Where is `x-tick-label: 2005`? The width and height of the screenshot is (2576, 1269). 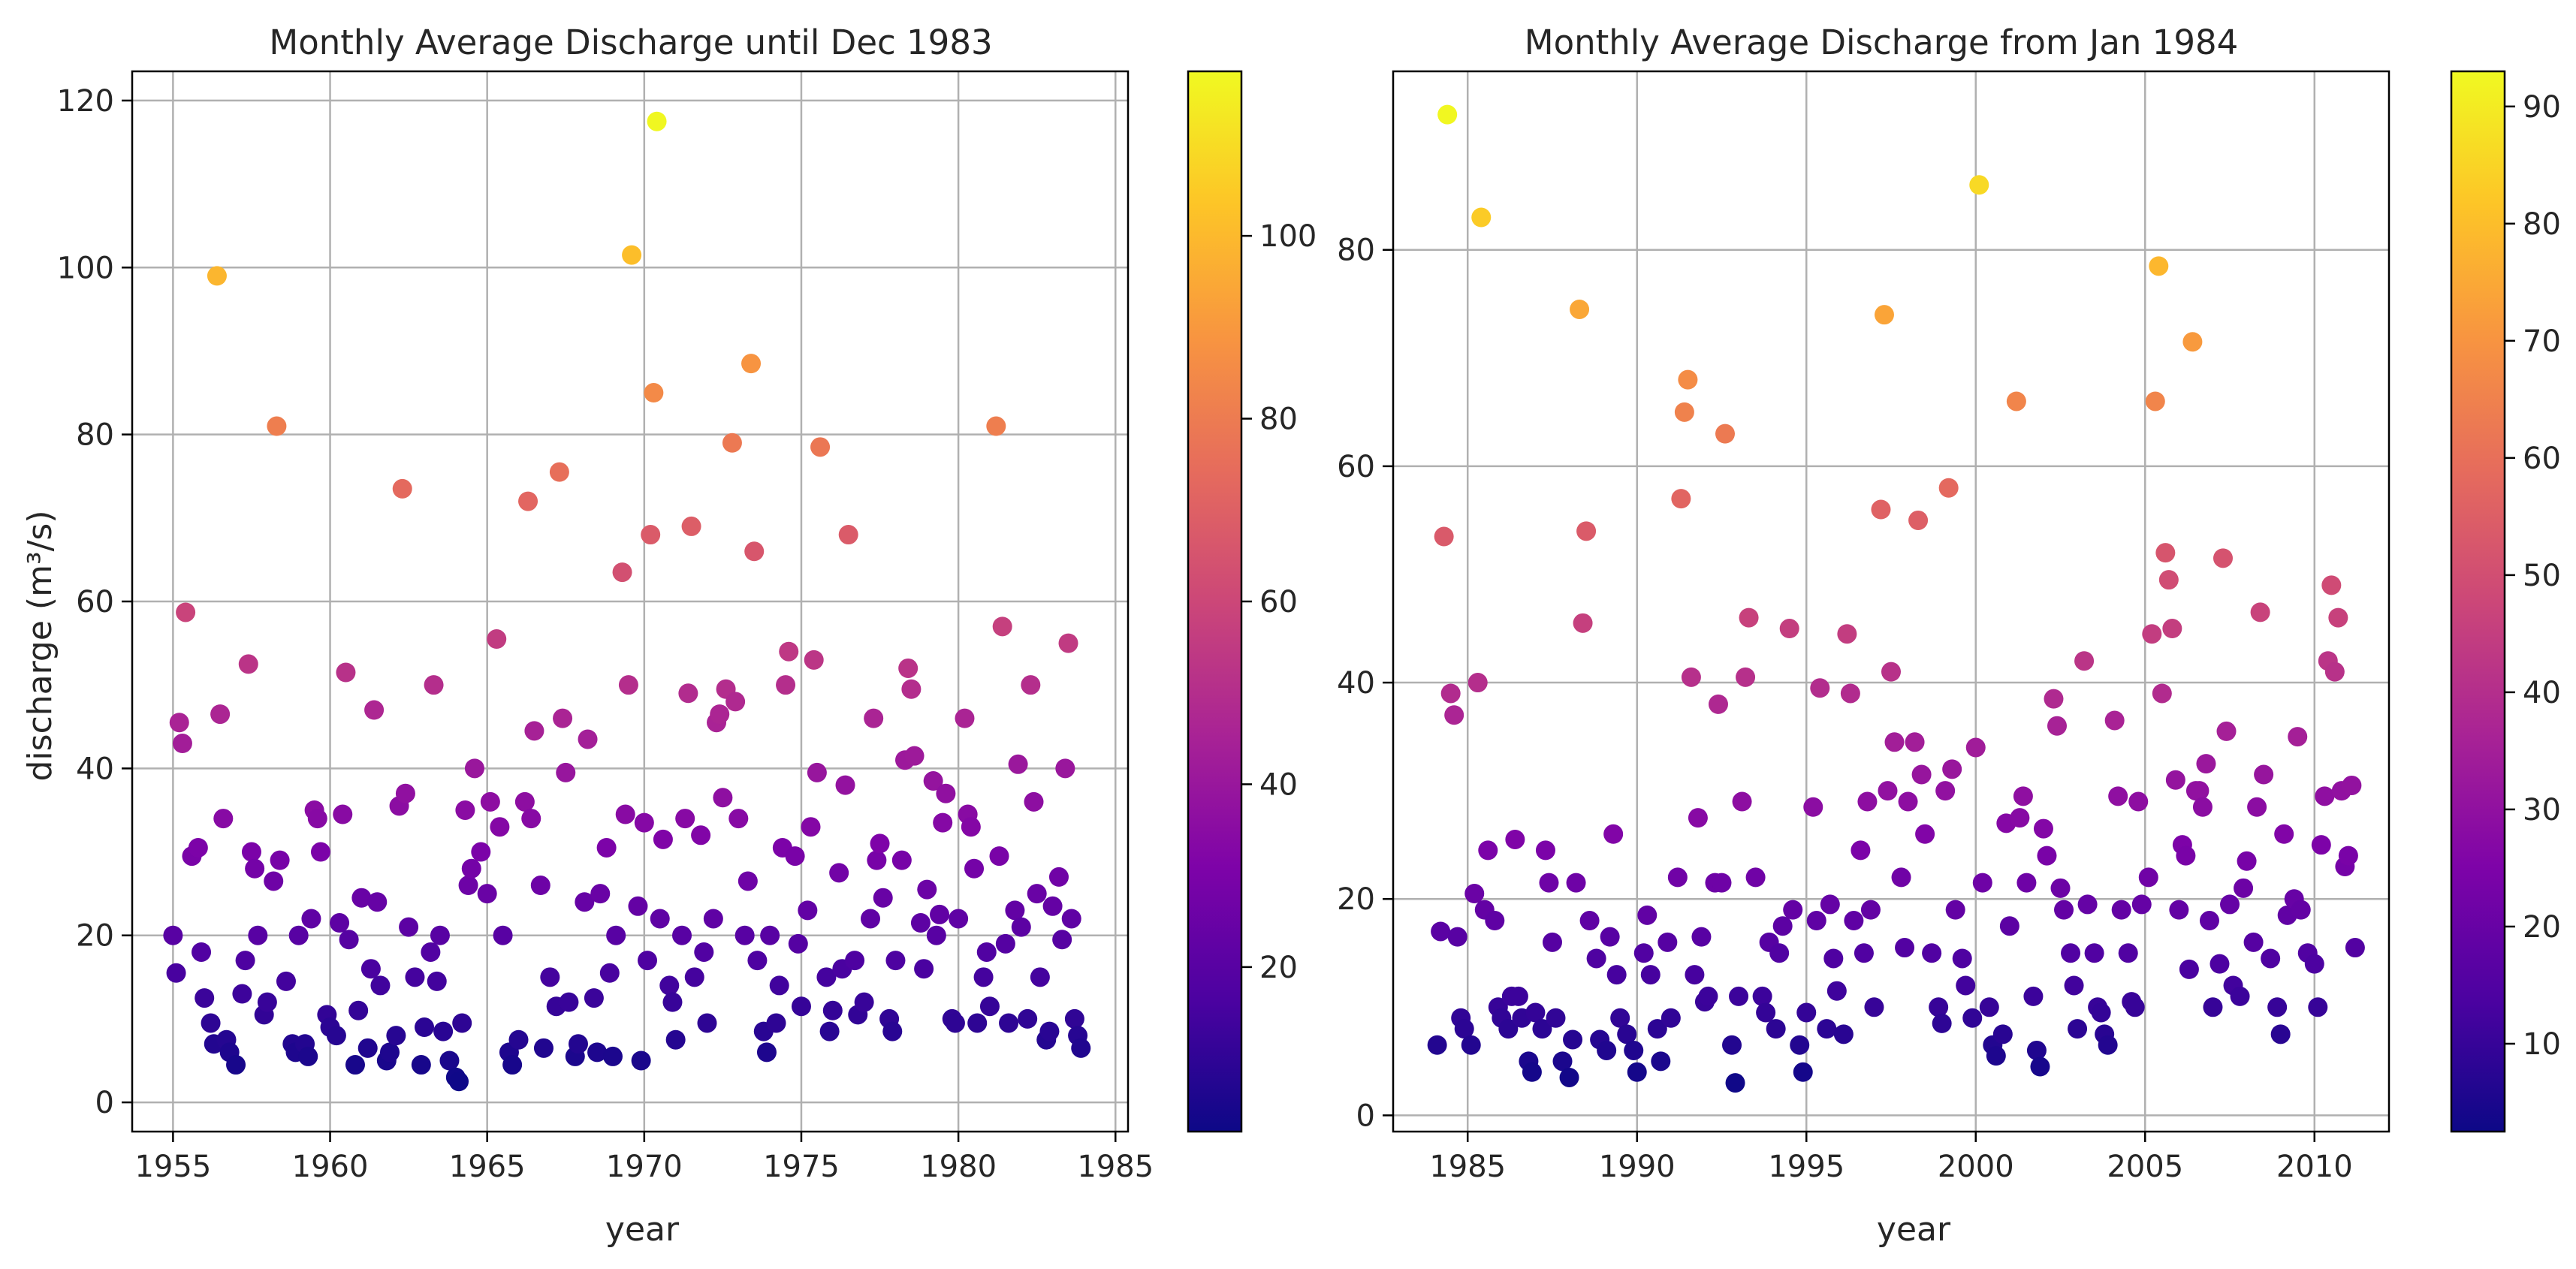 x-tick-label: 2005 is located at coordinates (2145, 1167).